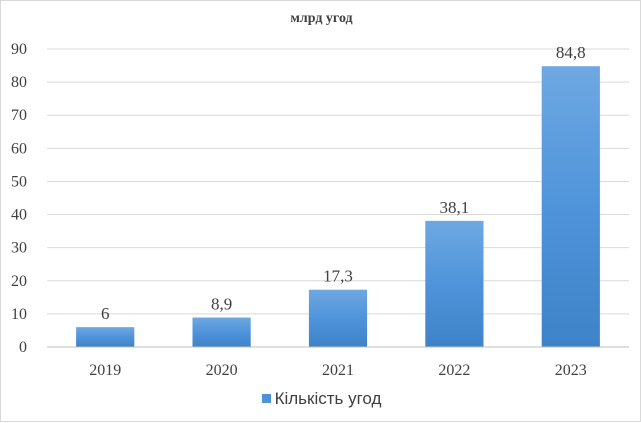 The image size is (641, 423). I want to click on y-tick-label: 10, so click(19, 314).